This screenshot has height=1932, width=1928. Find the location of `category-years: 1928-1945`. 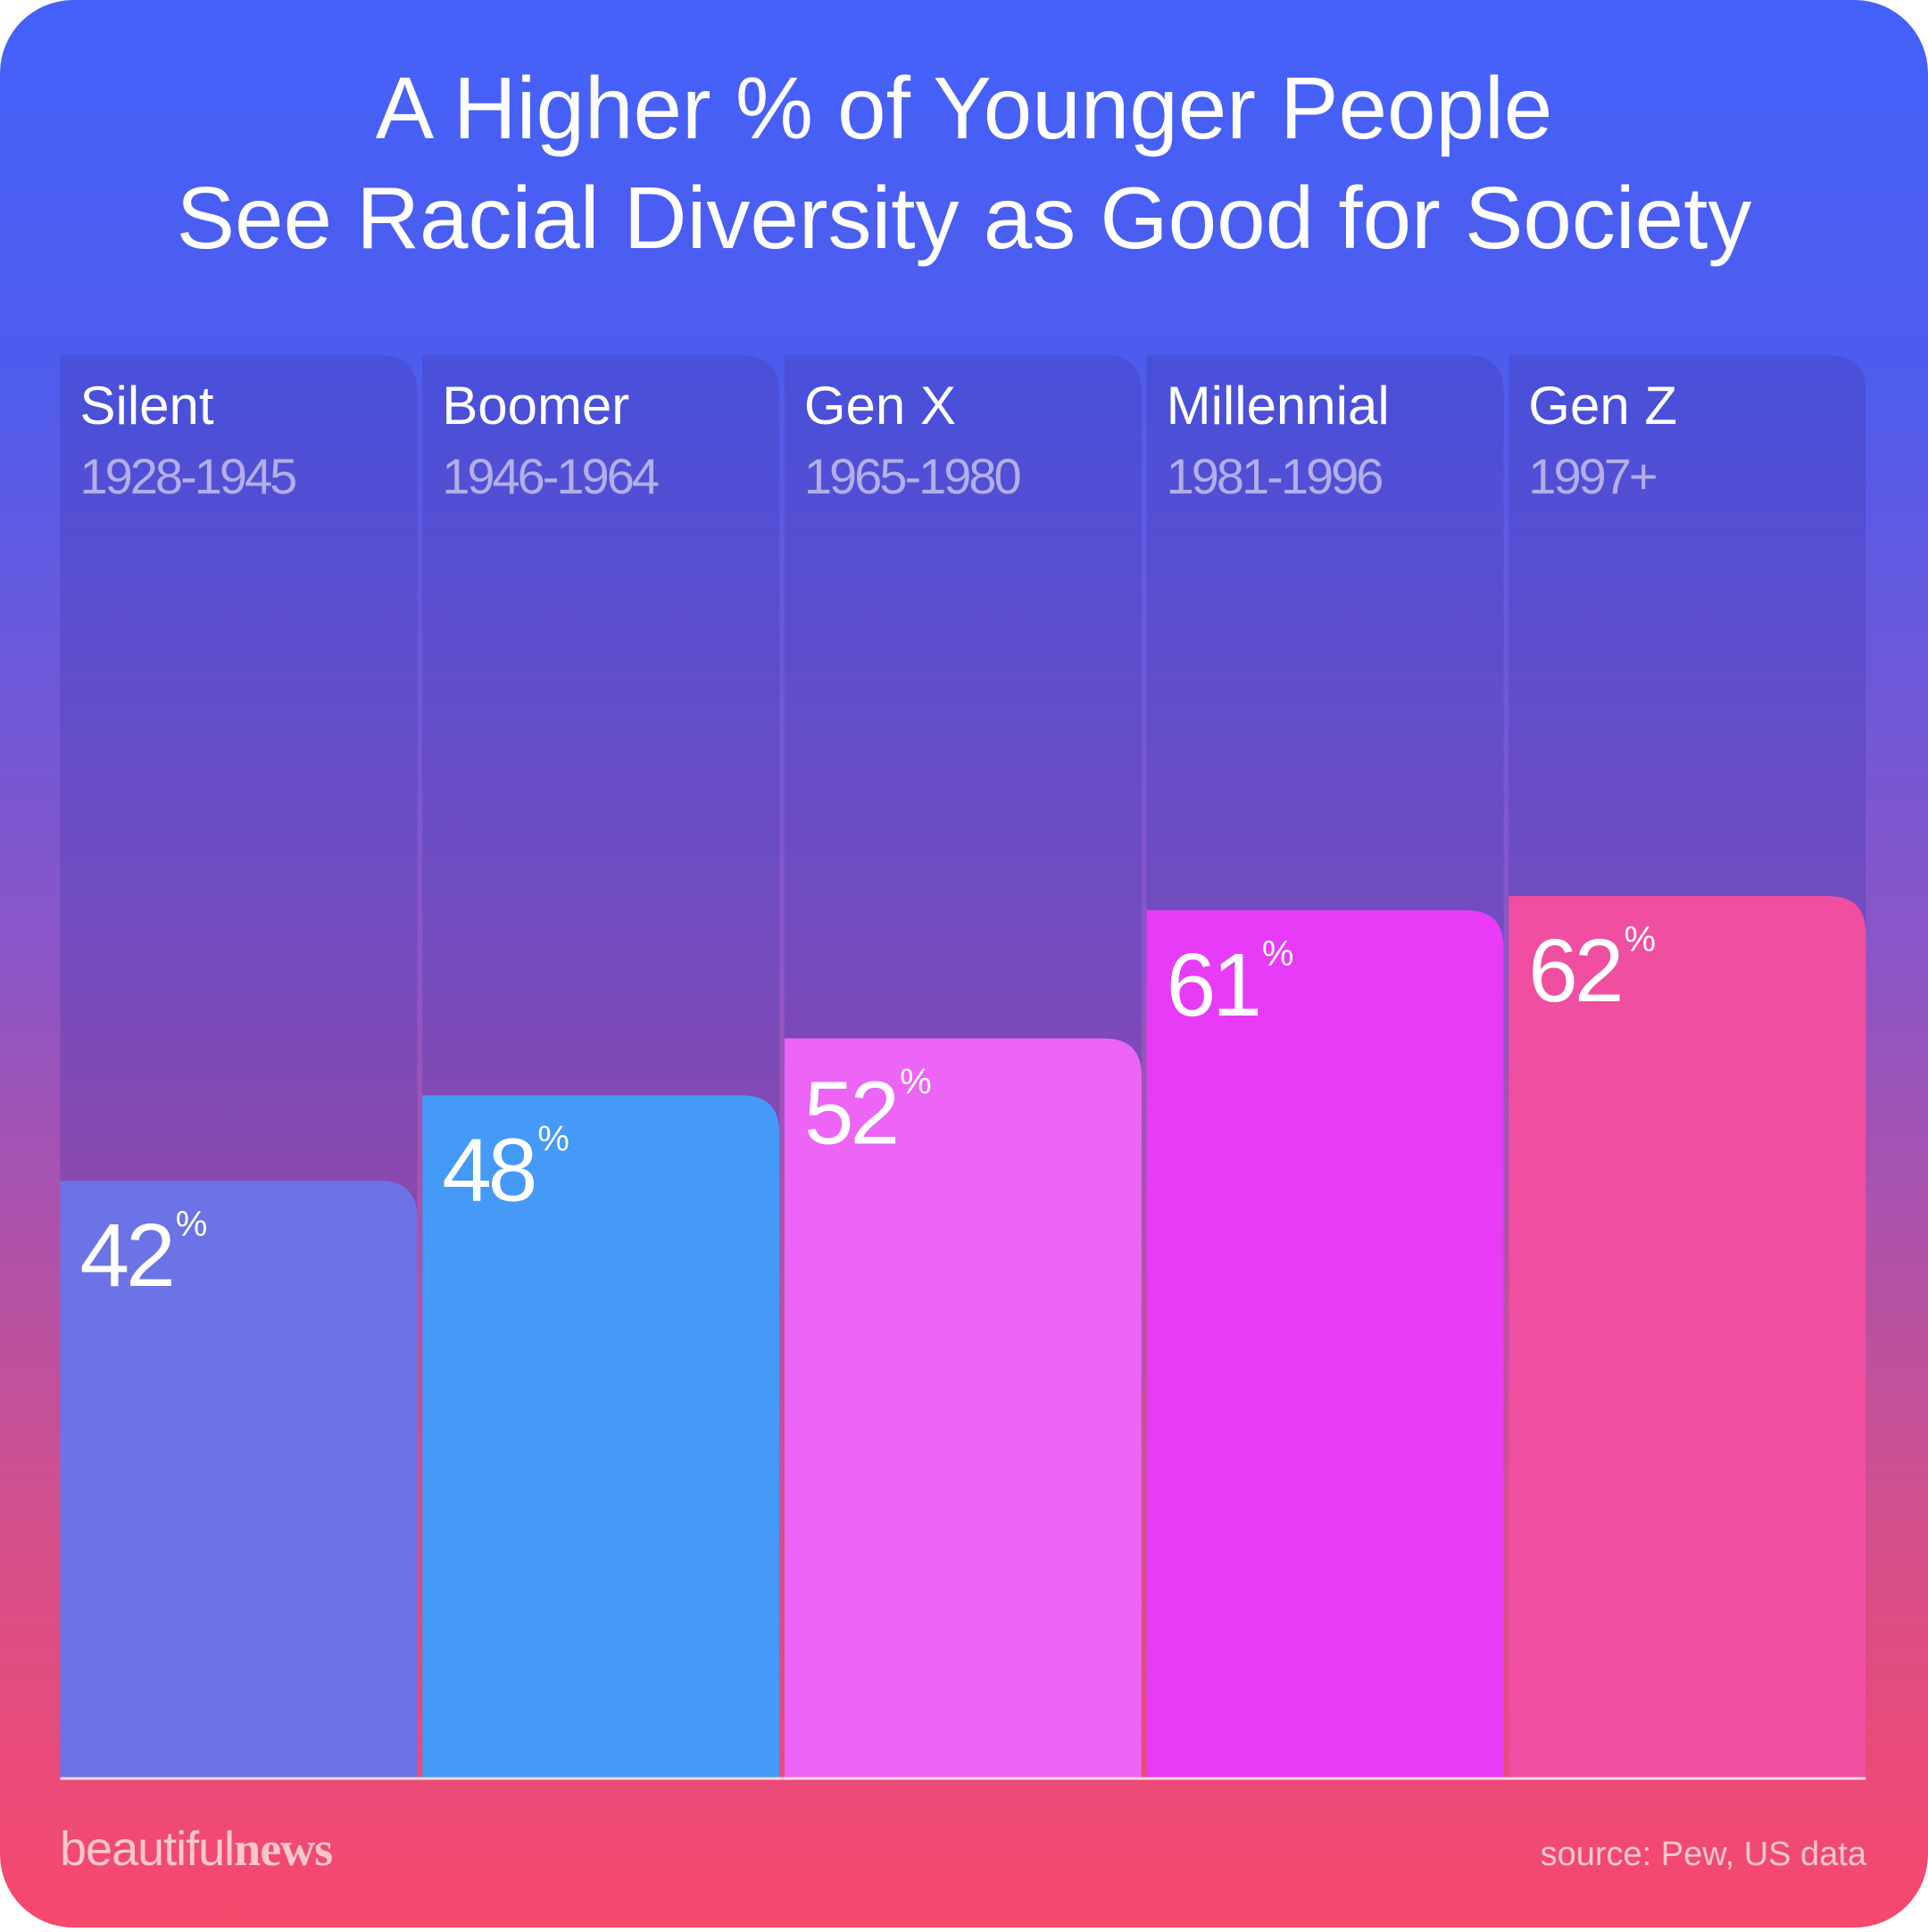

category-years: 1928-1945 is located at coordinates (188, 476).